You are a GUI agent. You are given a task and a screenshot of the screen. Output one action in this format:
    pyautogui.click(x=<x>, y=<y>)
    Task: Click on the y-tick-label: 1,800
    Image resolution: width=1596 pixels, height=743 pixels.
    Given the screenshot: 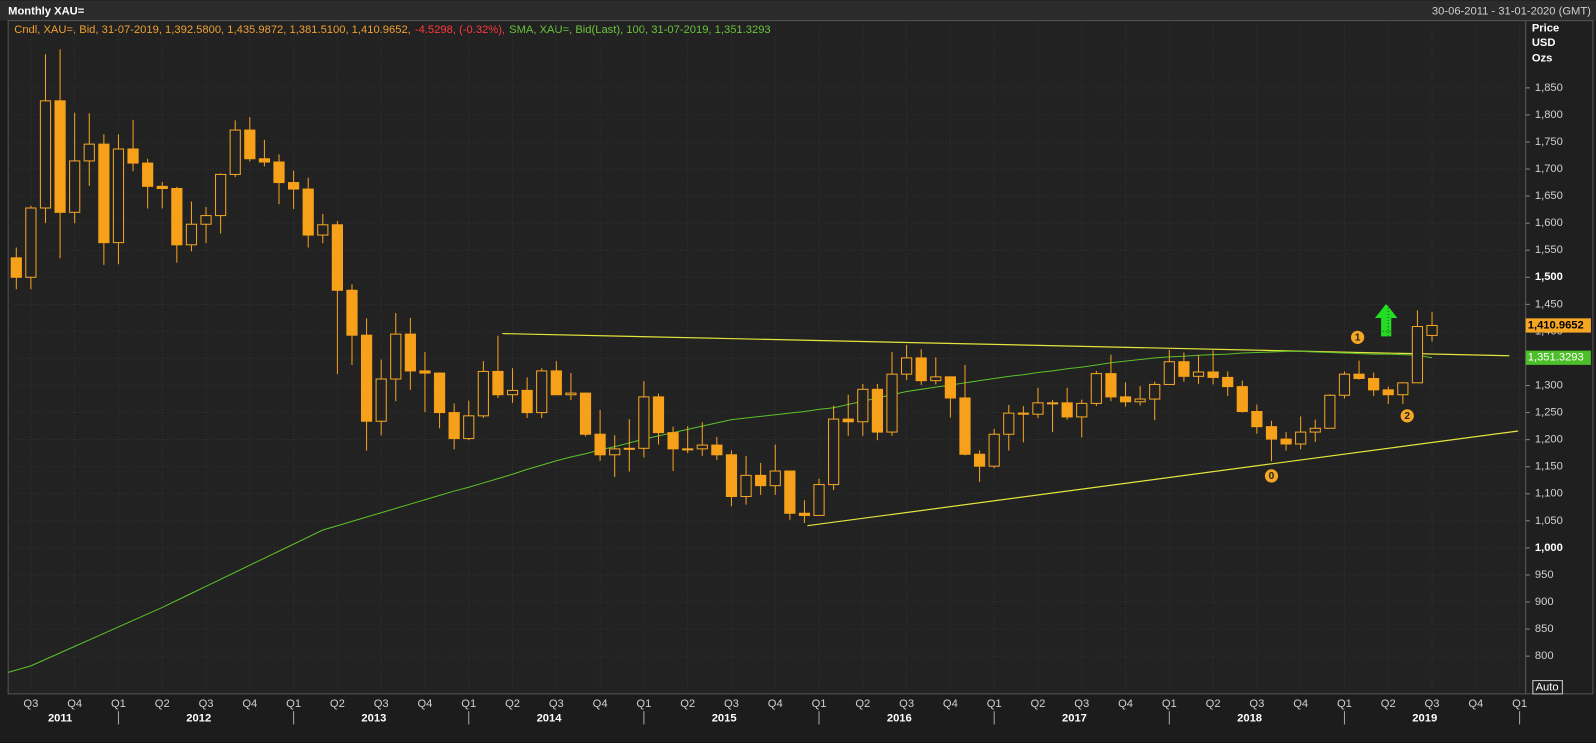 What is the action you would take?
    pyautogui.click(x=1549, y=115)
    